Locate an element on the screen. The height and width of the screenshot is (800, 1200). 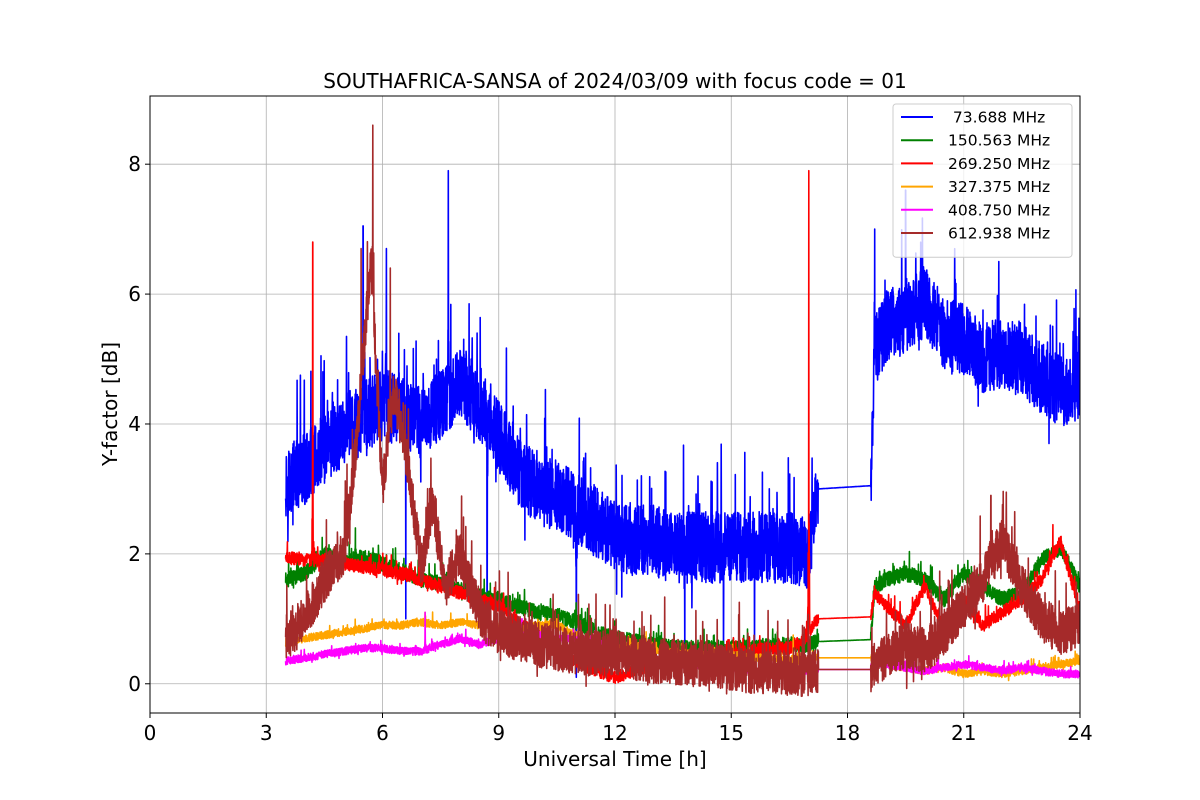
y-axis: 0 2 4 6 8 is located at coordinates (139, 424).